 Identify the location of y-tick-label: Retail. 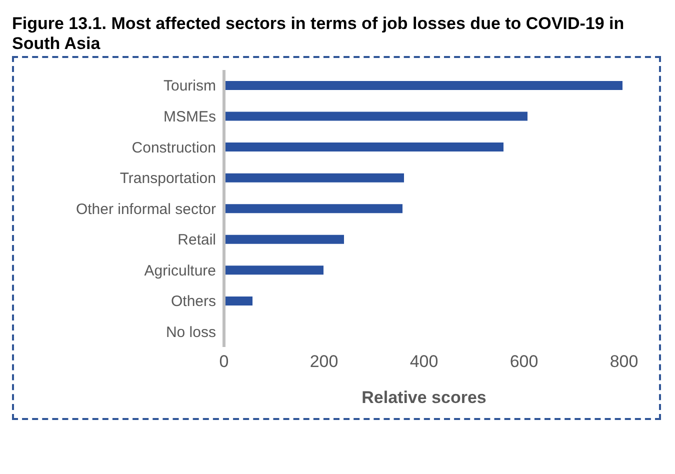
(197, 240).